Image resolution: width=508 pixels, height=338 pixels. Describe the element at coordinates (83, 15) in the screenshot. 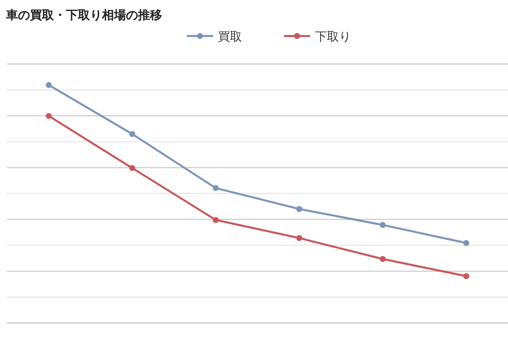

I see `chart-title: 車の買取・下取り相場の推移` at that location.